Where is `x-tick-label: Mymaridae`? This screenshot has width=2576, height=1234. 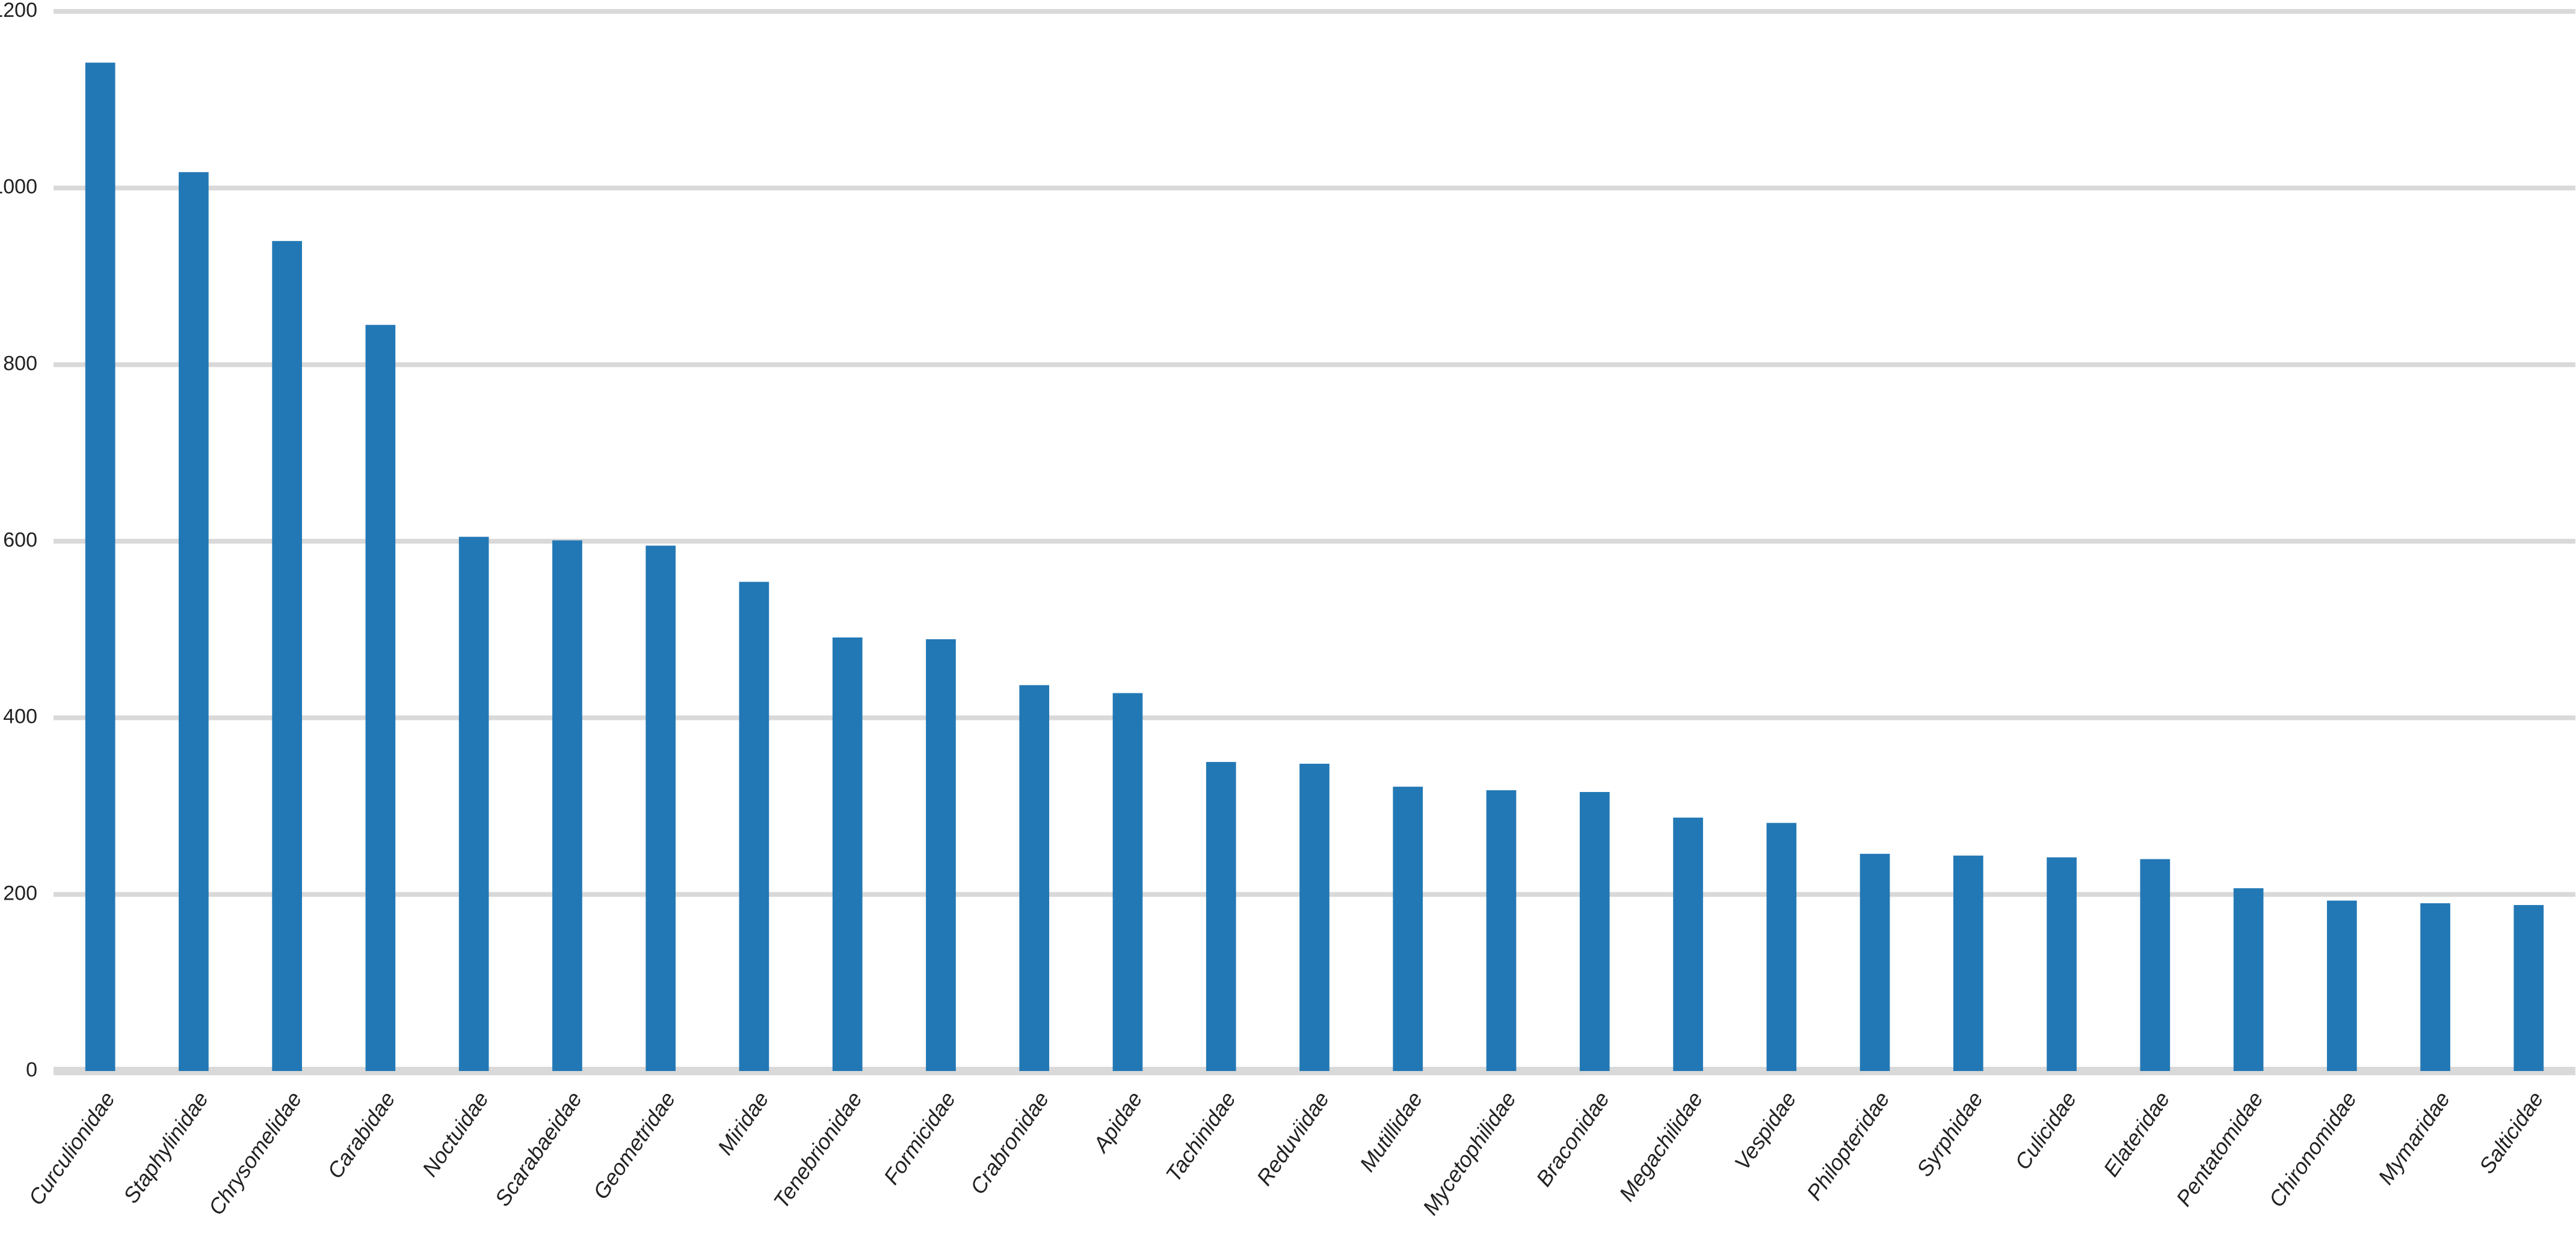 x-tick-label: Mymaridae is located at coordinates (2414, 1138).